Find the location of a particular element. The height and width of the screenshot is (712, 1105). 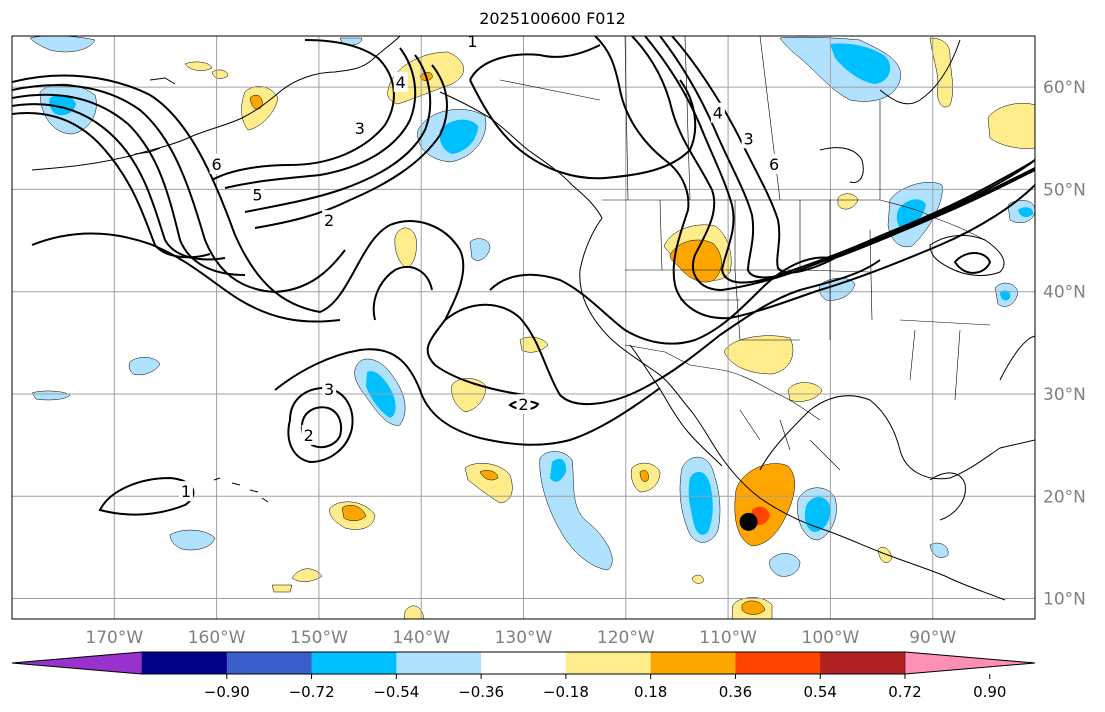

florida-coast is located at coordinates (1017, 358).